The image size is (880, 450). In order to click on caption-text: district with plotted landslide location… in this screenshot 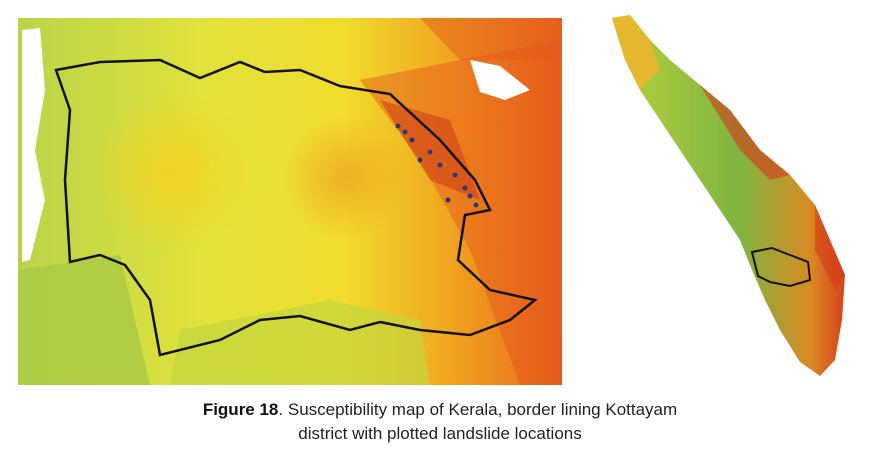, I will do `click(440, 433)`.